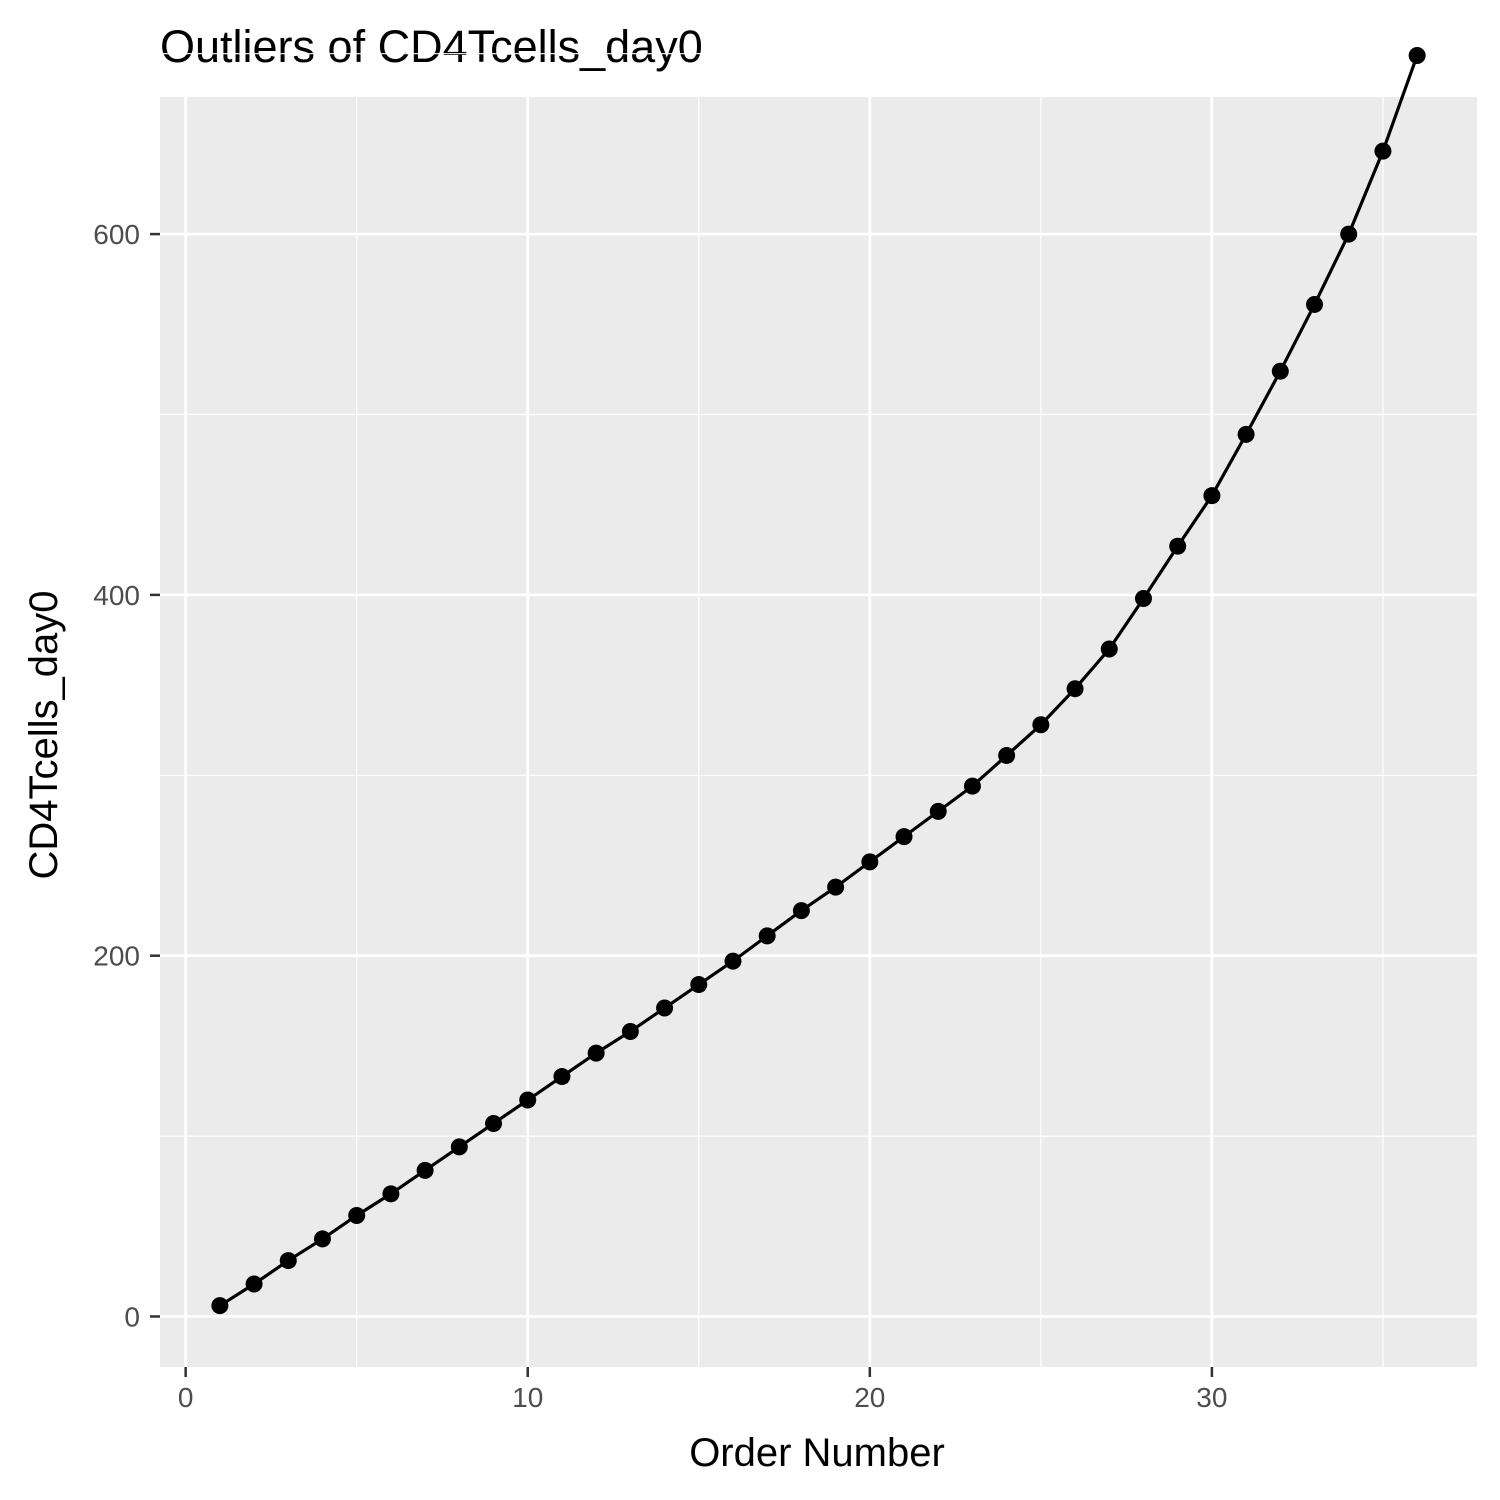 The height and width of the screenshot is (1500, 1500). What do you see at coordinates (116, 234) in the screenshot?
I see `y-tick-label: 600` at bounding box center [116, 234].